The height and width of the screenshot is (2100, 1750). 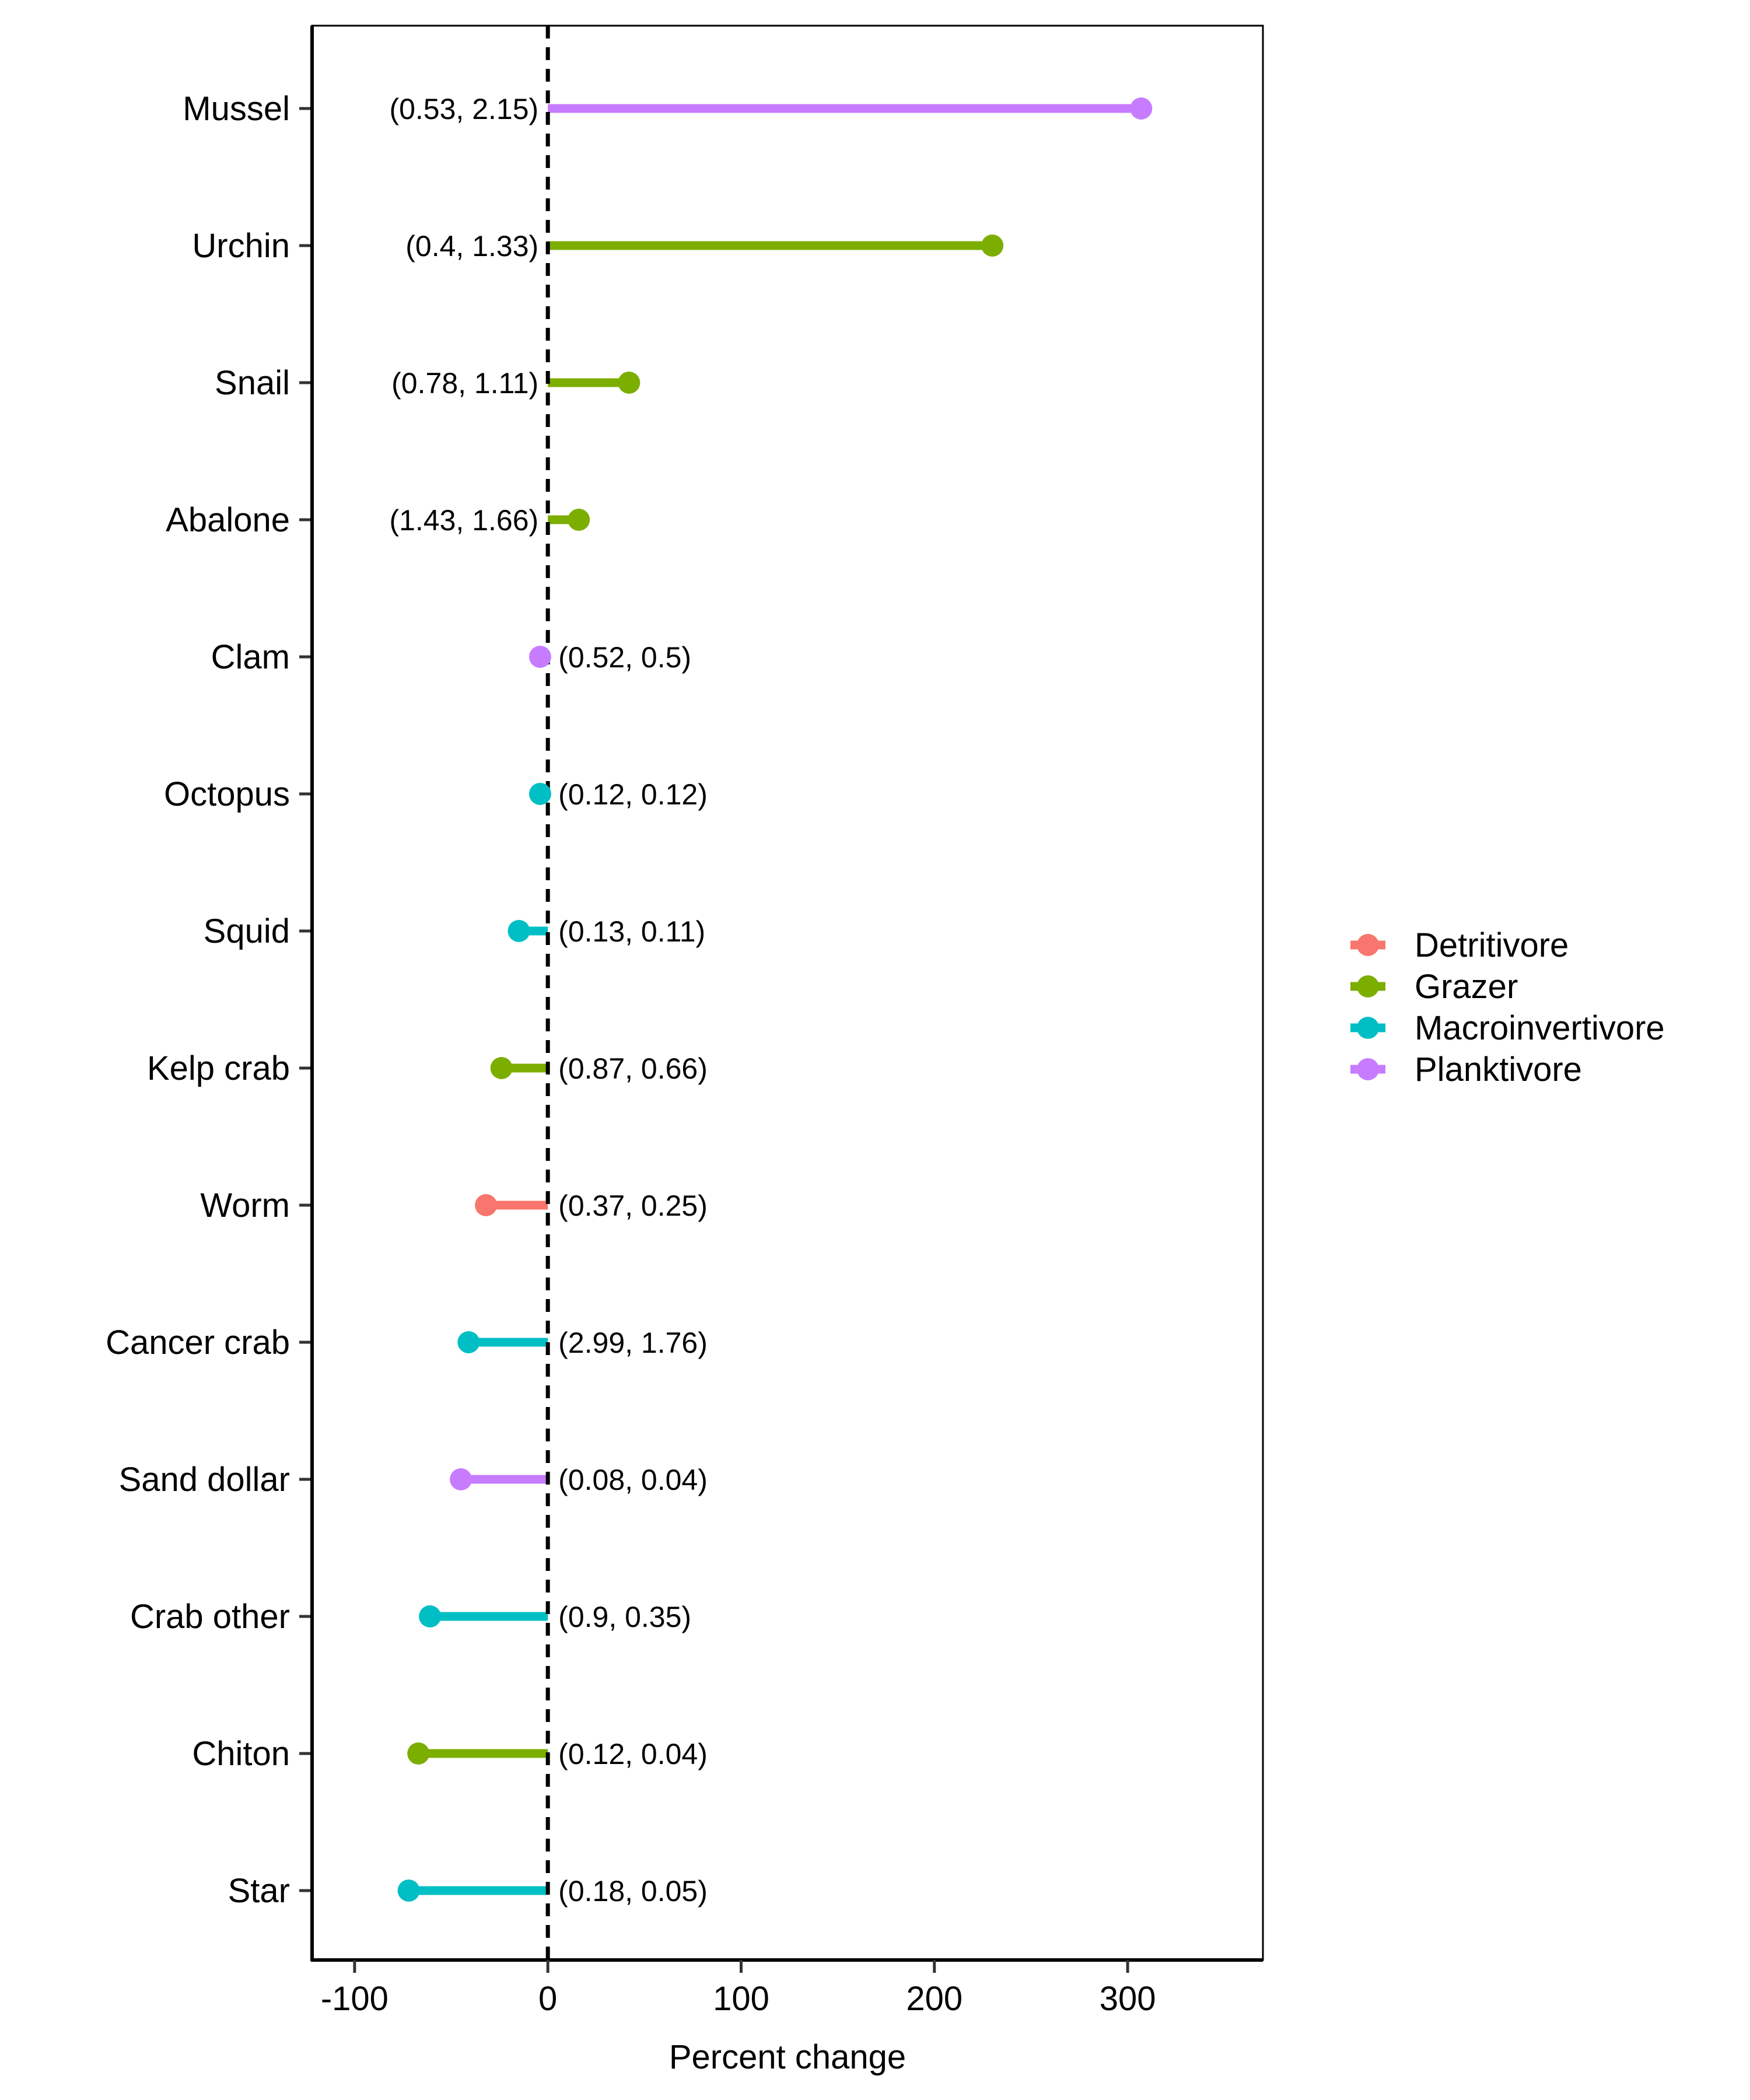 I want to click on x-tick-label: 200, so click(x=935, y=1999).